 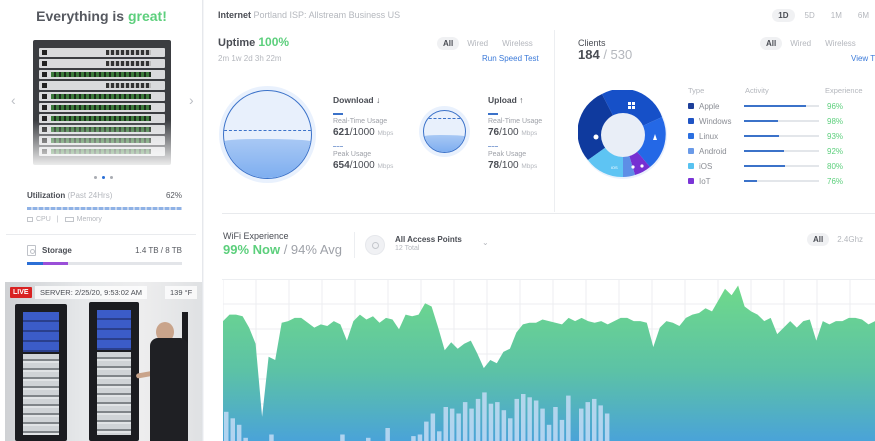 What do you see at coordinates (823, 15) in the screenshot?
I see `time-range-selector: 1D 5D 1M 6M` at bounding box center [823, 15].